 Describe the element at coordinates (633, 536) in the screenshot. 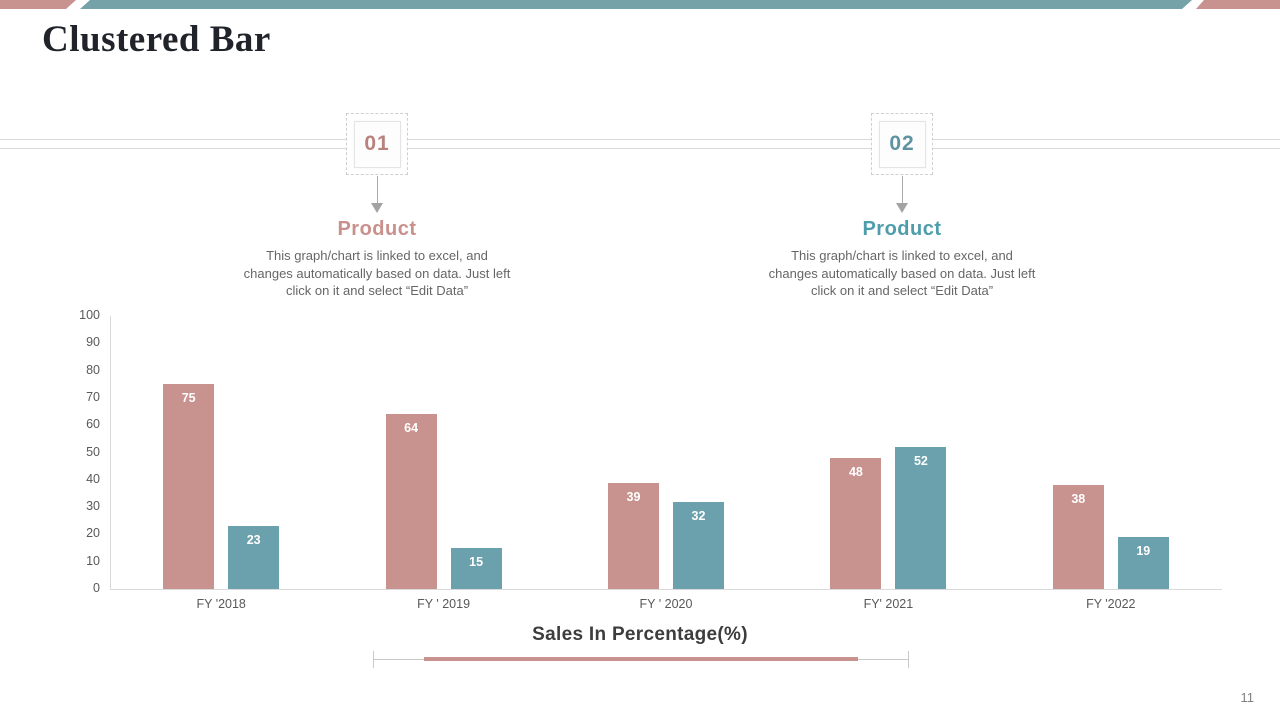

I see `bar-1-FY2020: 39` at that location.